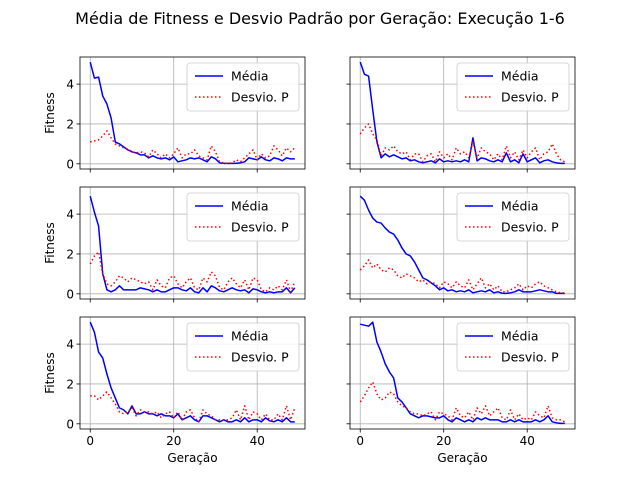  I want to click on subplot-row2-right: Média Desvio. P, so click(461, 244).